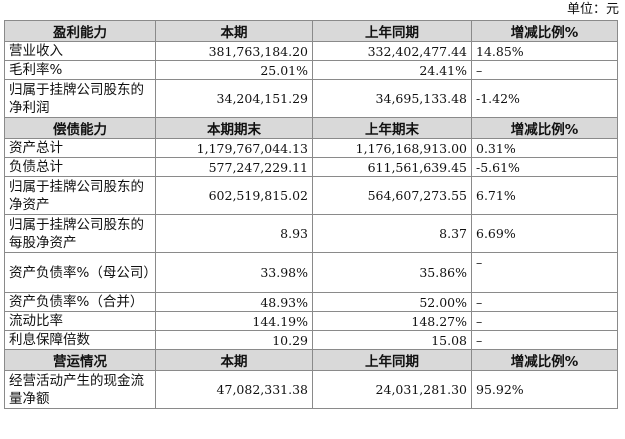 Image resolution: width=625 pixels, height=439 pixels. I want to click on column-header: 上年期末, so click(392, 128).